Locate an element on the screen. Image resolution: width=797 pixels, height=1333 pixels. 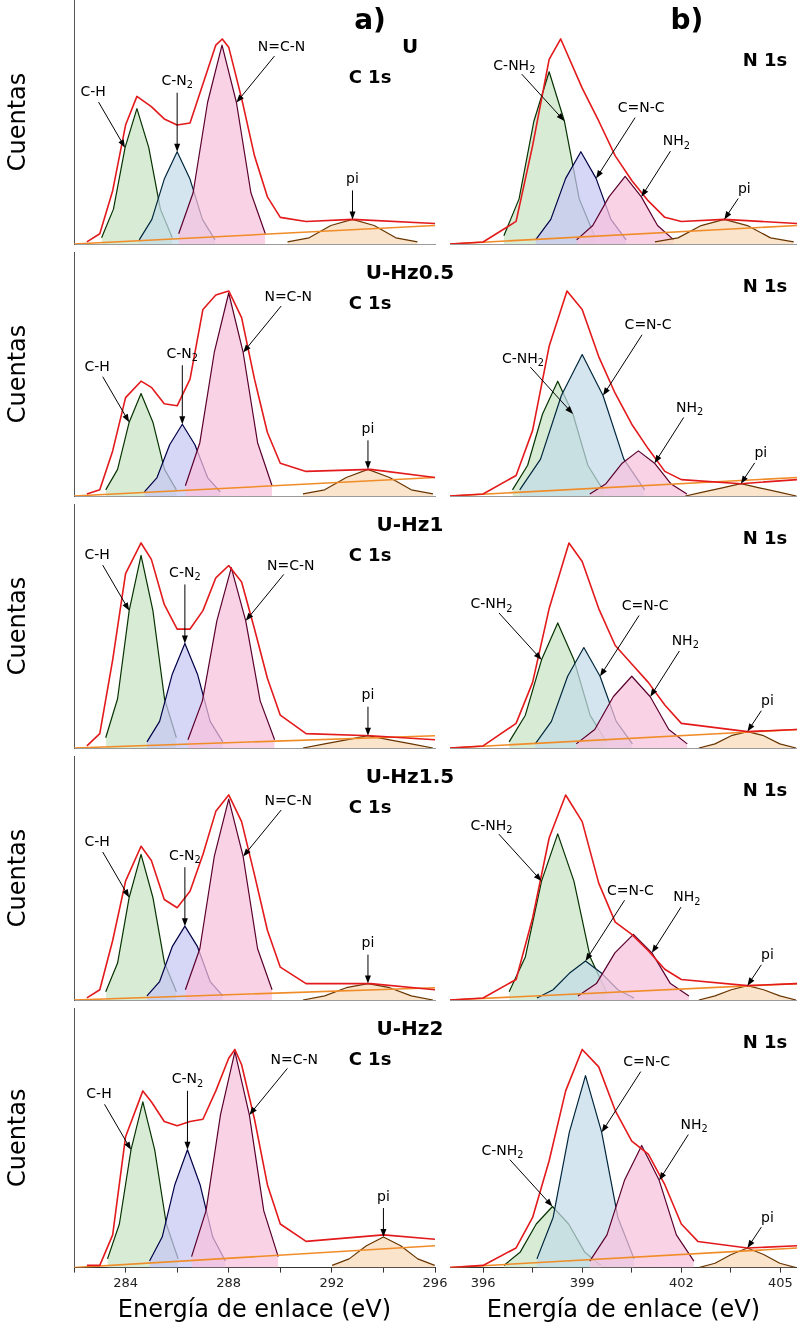
chart-subtitle: U-Hz1.5 is located at coordinates (410, 776).